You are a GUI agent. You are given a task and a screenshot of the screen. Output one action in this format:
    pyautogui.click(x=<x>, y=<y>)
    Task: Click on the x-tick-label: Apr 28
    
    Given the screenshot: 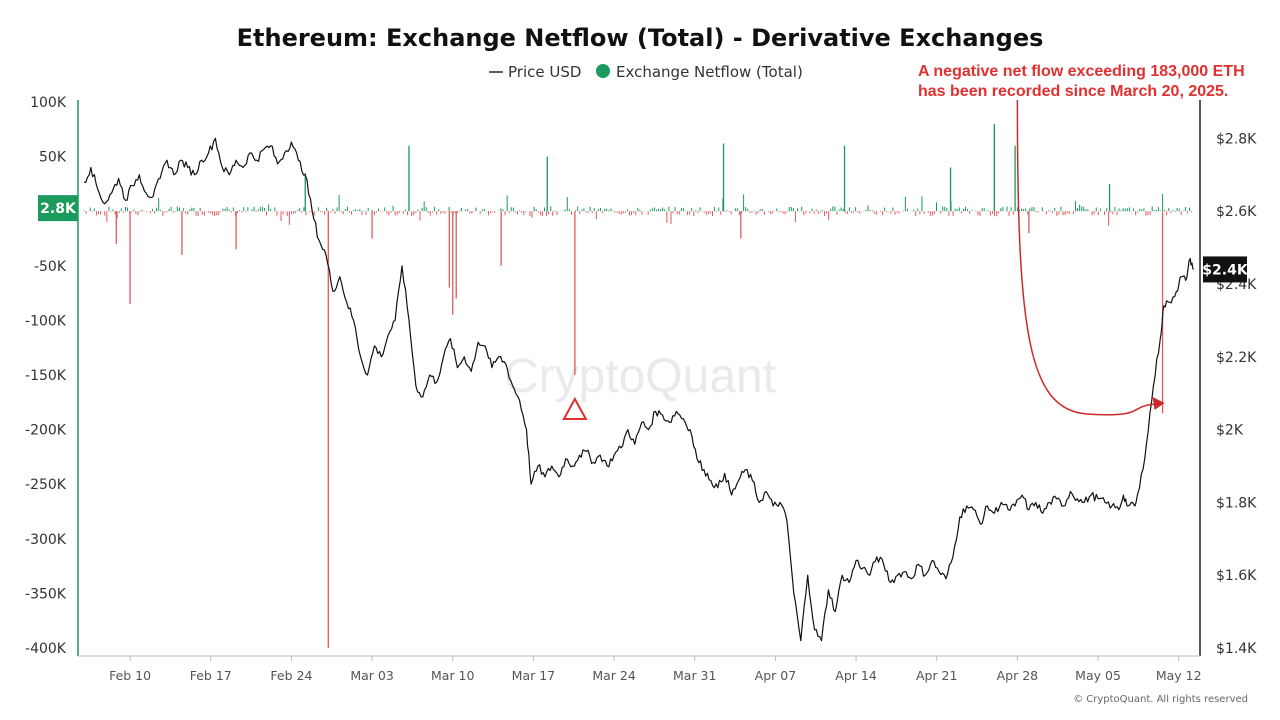 What is the action you would take?
    pyautogui.click(x=1018, y=675)
    